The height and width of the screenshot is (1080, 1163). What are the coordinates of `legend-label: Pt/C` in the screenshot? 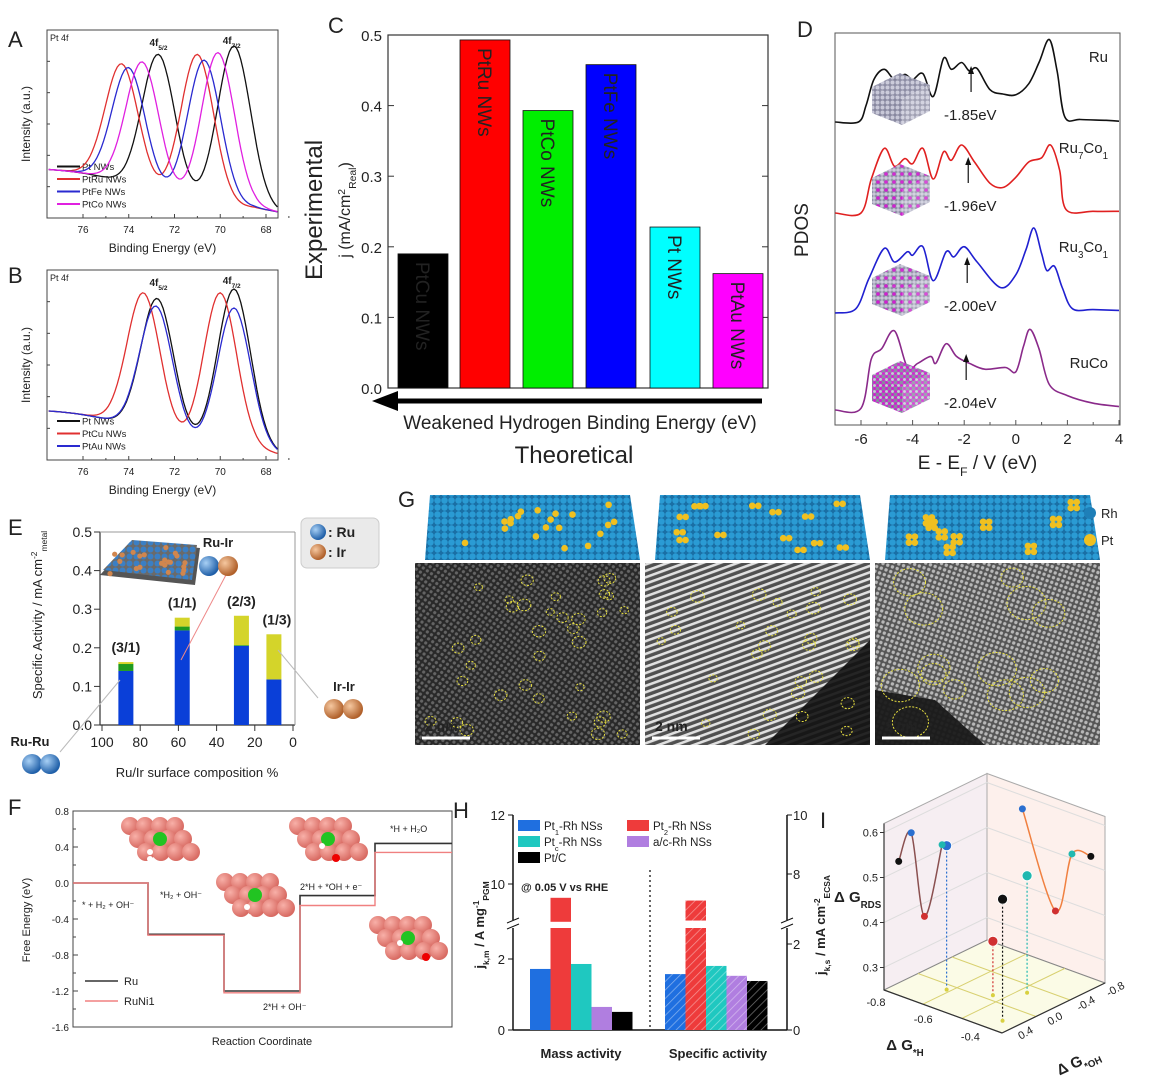 It's located at (555, 859).